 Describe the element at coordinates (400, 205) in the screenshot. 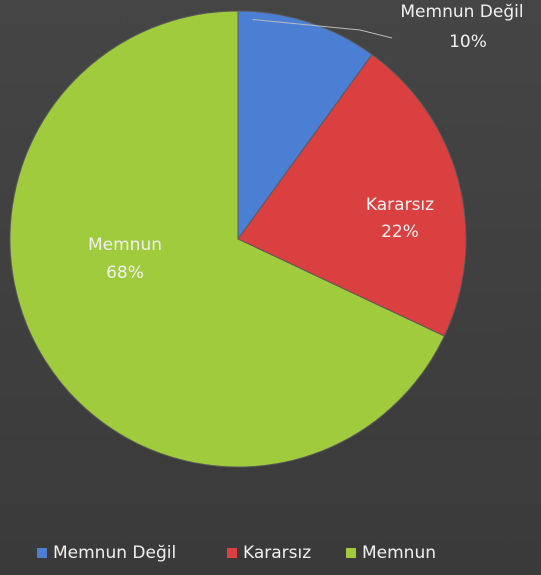

I see `data-label-name: Kararsız` at that location.